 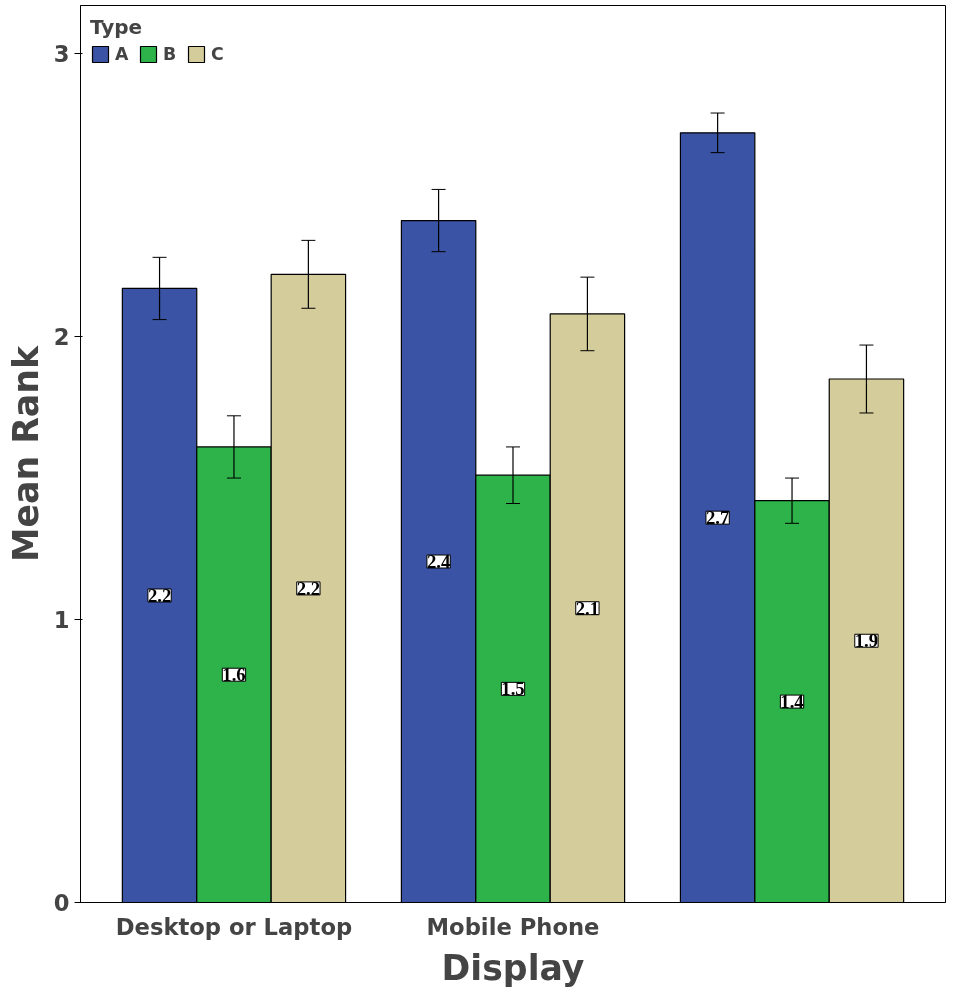 I want to click on data-label: 1.5, so click(x=513, y=689).